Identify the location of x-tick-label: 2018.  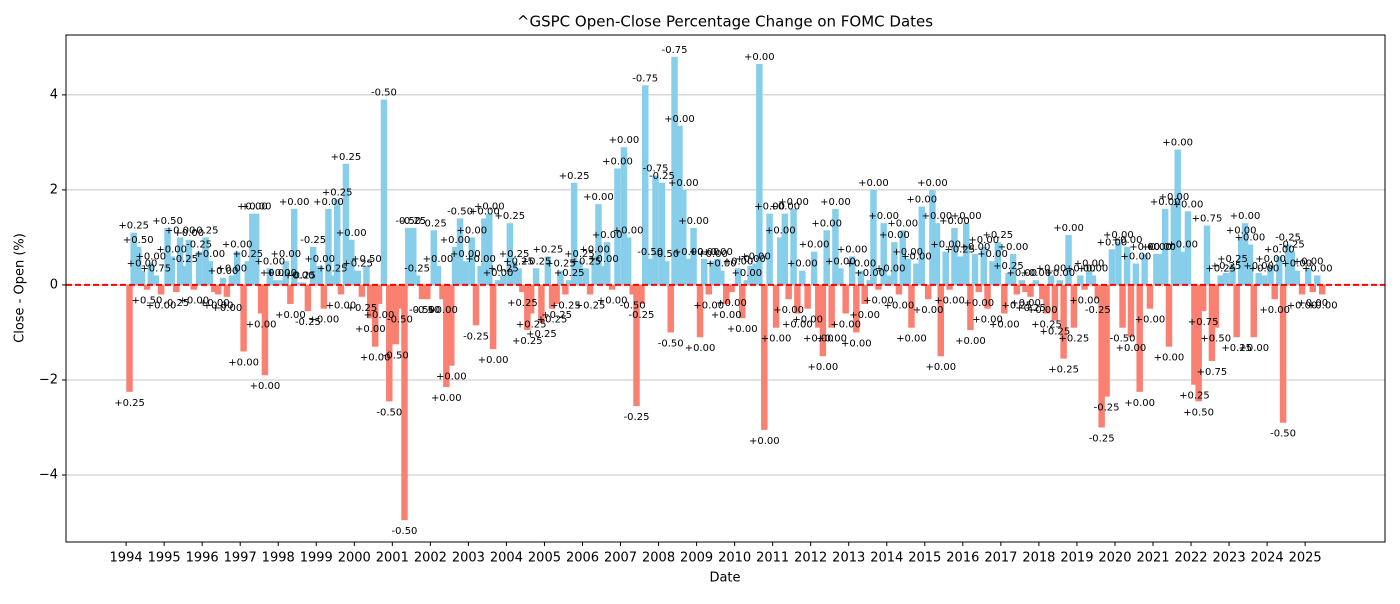
(1038, 558).